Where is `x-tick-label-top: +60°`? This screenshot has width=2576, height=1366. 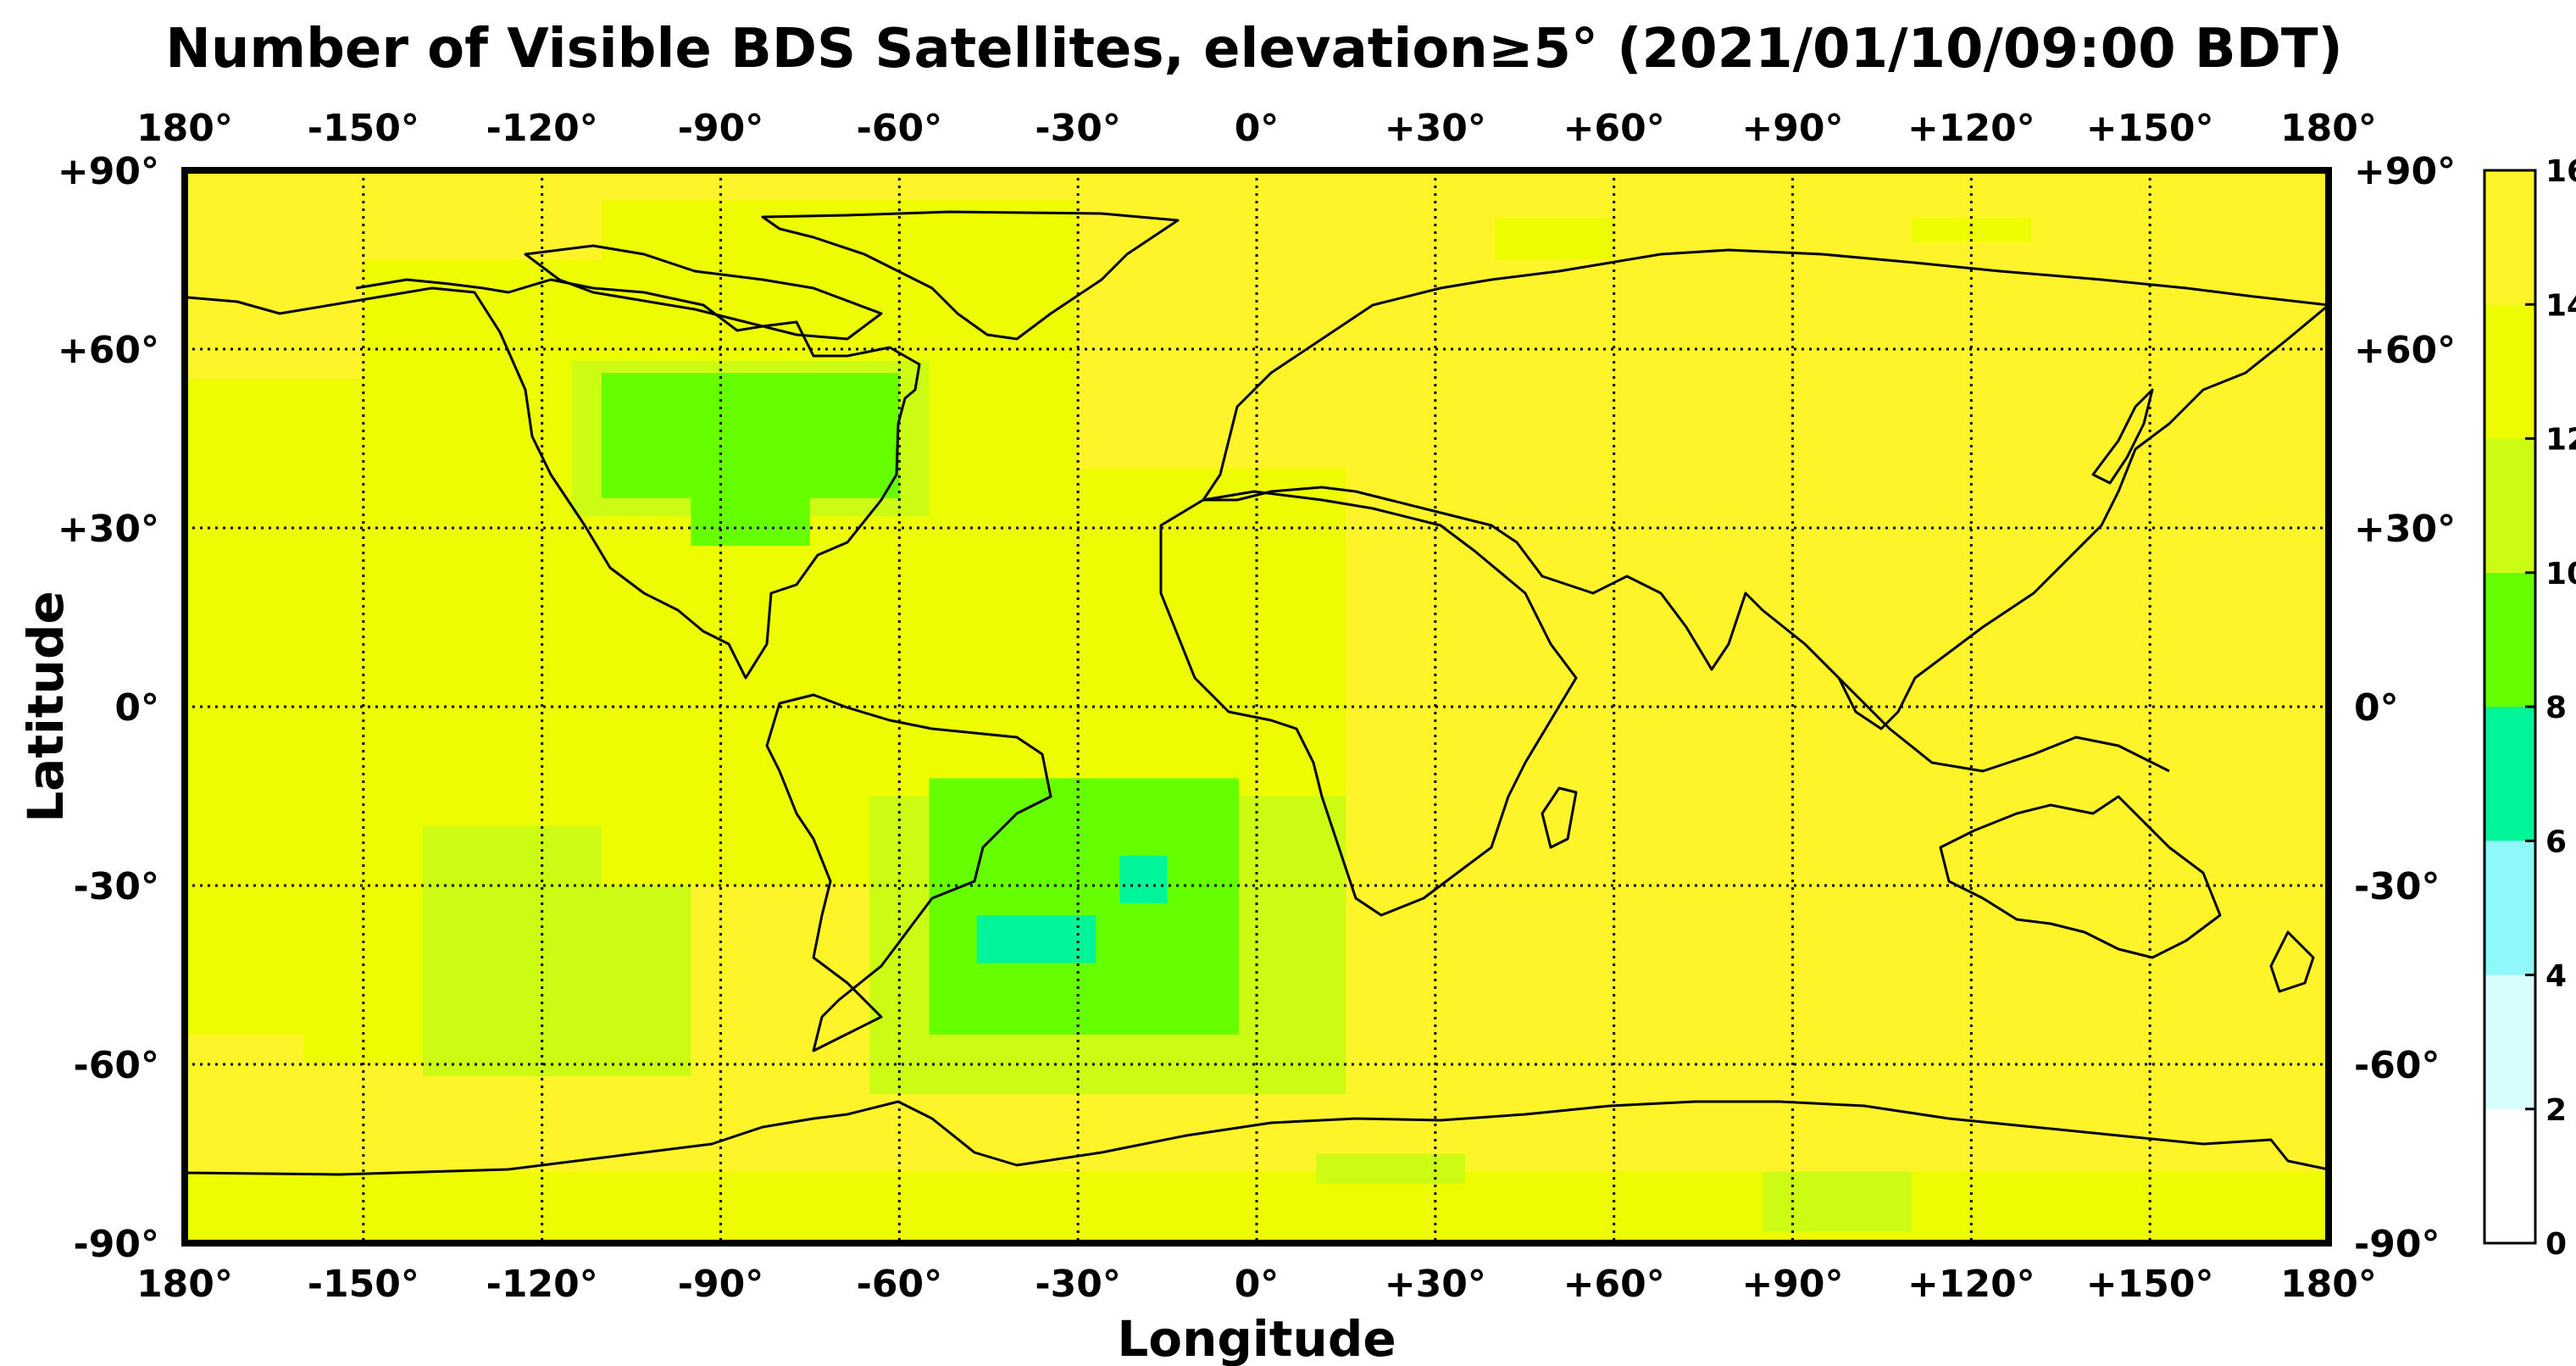
x-tick-label-top: +60° is located at coordinates (1614, 128).